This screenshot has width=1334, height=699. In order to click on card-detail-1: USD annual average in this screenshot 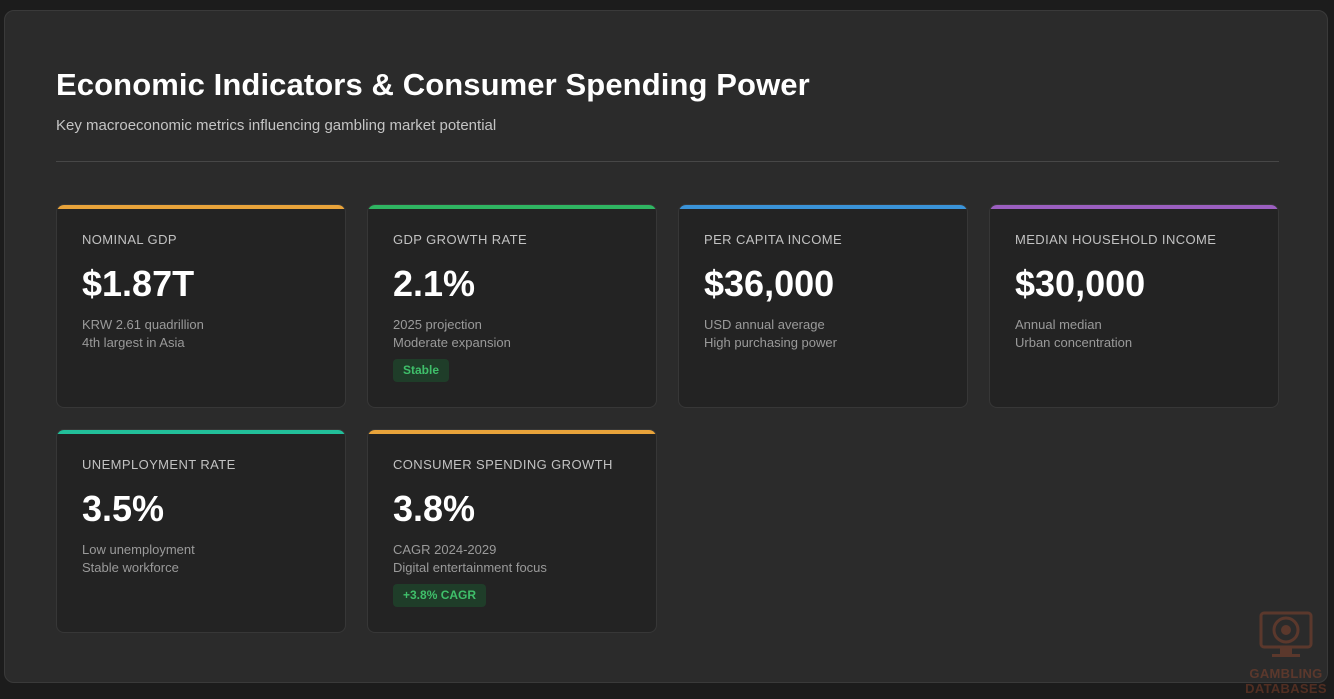, I will do `click(764, 324)`.